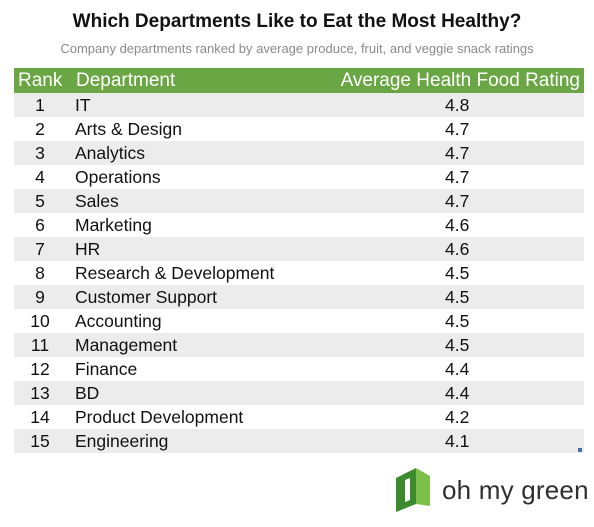 This screenshot has height=527, width=594. What do you see at coordinates (146, 296) in the screenshot?
I see `department-cell: Customer Support` at bounding box center [146, 296].